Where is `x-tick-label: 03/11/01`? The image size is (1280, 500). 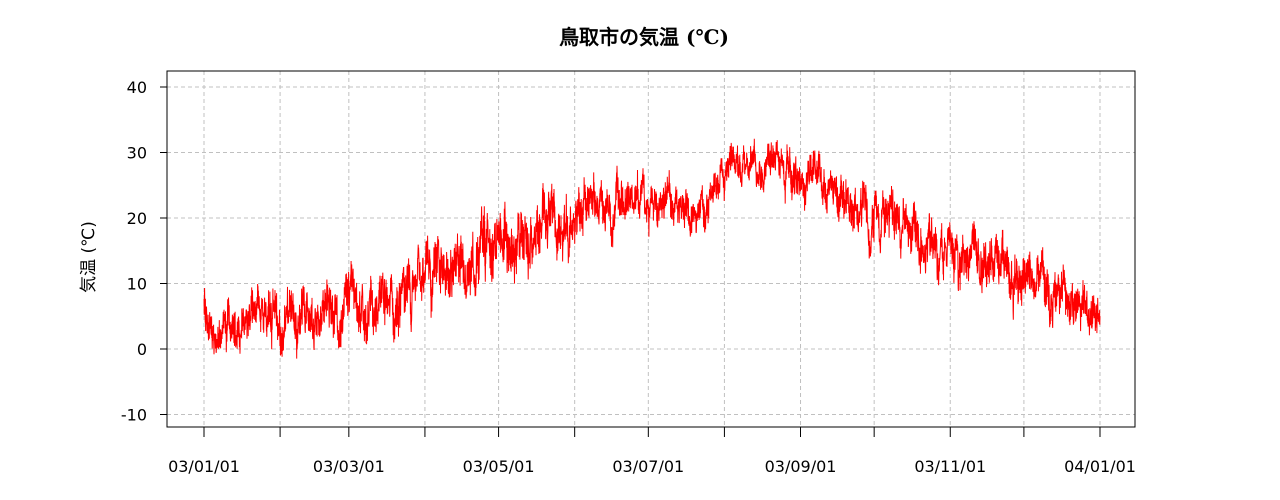
x-tick-label: 03/11/01 is located at coordinates (950, 466).